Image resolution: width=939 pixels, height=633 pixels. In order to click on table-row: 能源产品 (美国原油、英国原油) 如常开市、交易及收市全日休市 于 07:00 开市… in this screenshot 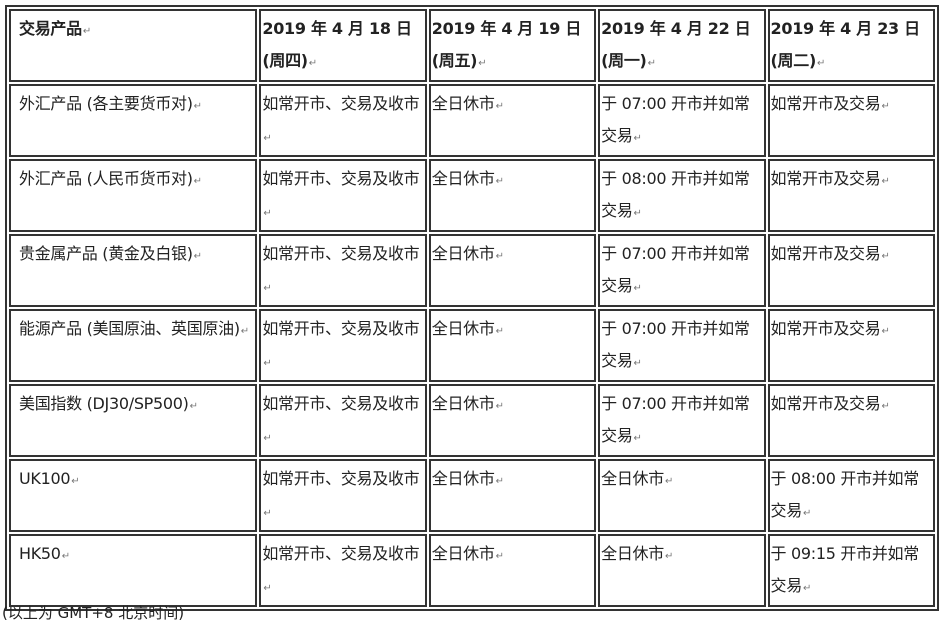, I will do `click(472, 345)`.